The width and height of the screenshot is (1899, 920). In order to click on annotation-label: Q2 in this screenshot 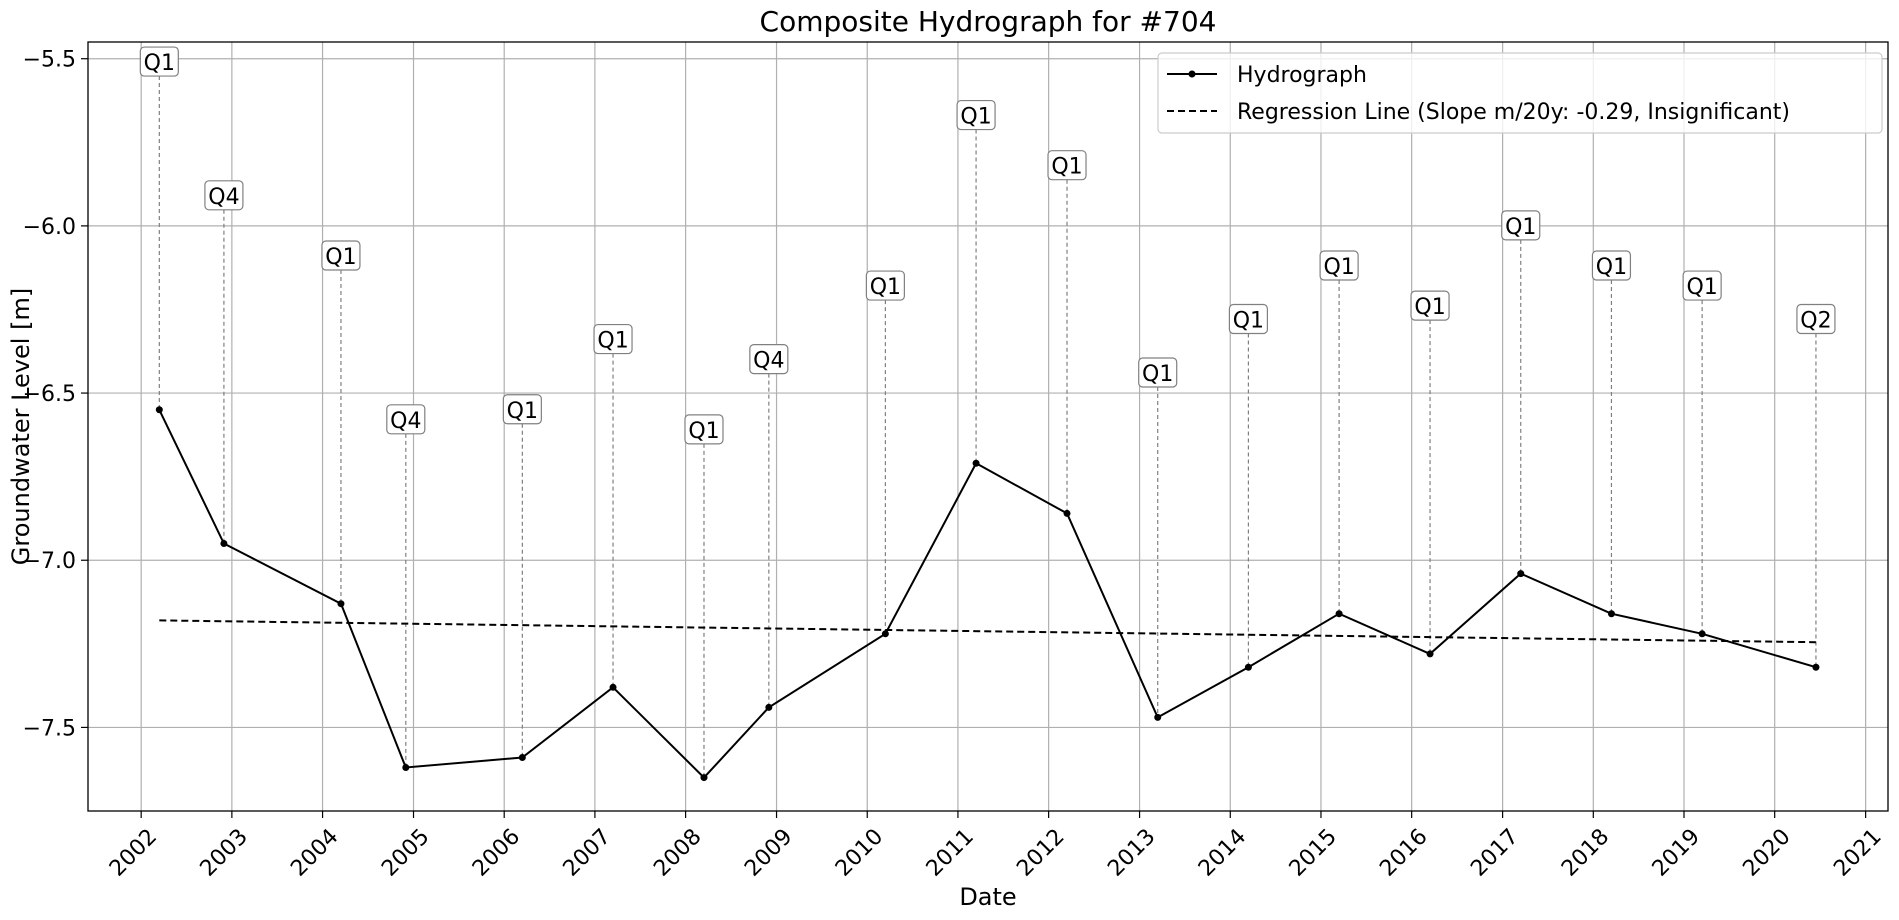, I will do `click(1815, 321)`.